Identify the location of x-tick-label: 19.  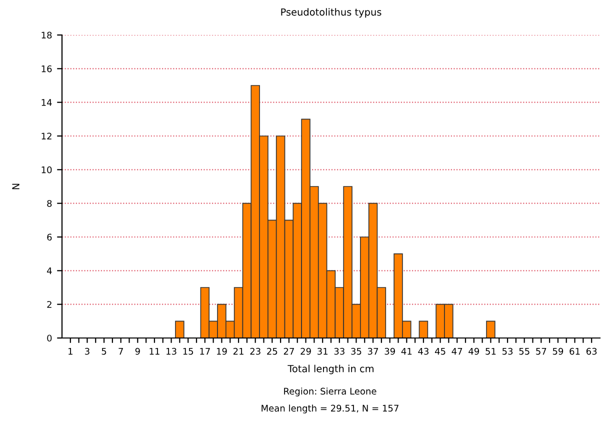
(221, 351).